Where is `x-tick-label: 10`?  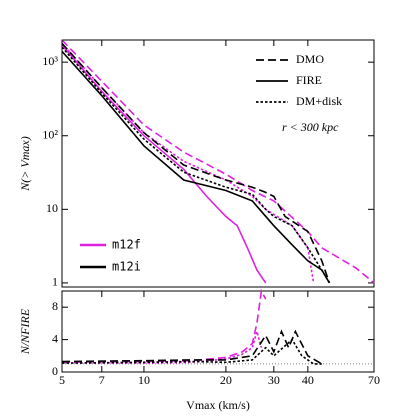
x-tick-label: 10 is located at coordinates (144, 380).